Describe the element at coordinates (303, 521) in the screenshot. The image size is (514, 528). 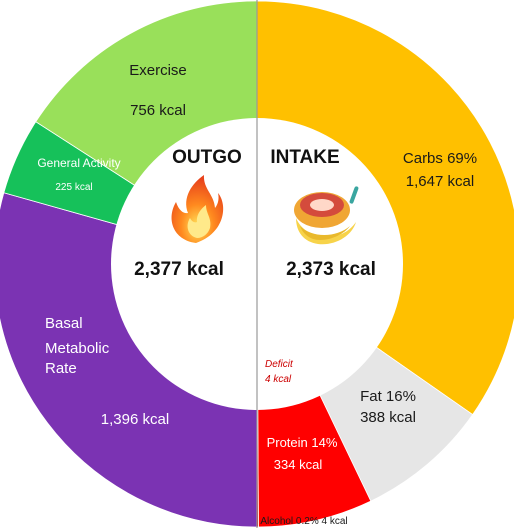
I see `alcohol-label: Alcohol 0.2% 4 kcal` at that location.